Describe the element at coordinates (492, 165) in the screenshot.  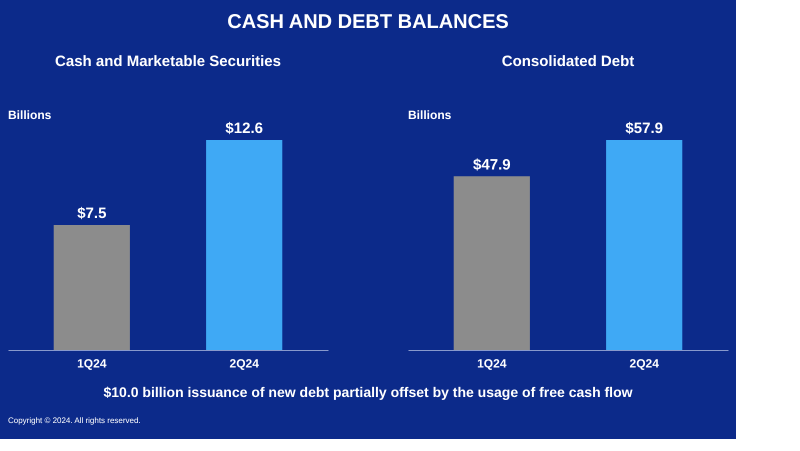
I see `data-label: $47.9` at that location.